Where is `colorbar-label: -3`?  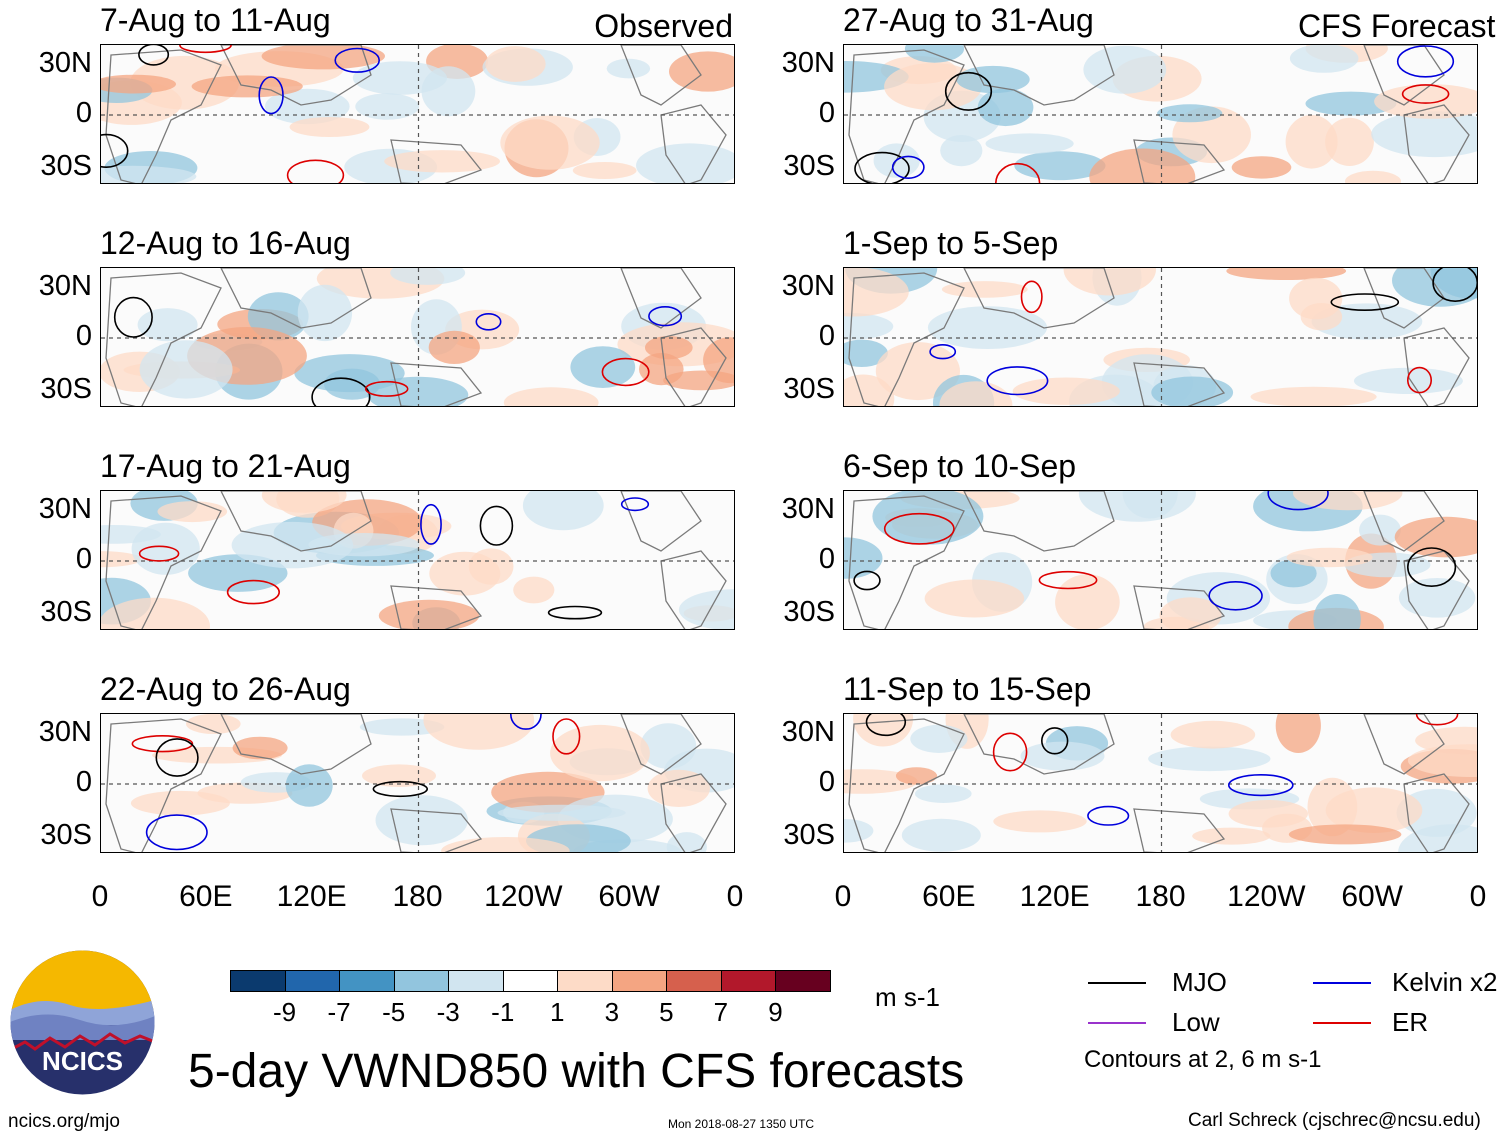 colorbar-label: -3 is located at coordinates (448, 1012).